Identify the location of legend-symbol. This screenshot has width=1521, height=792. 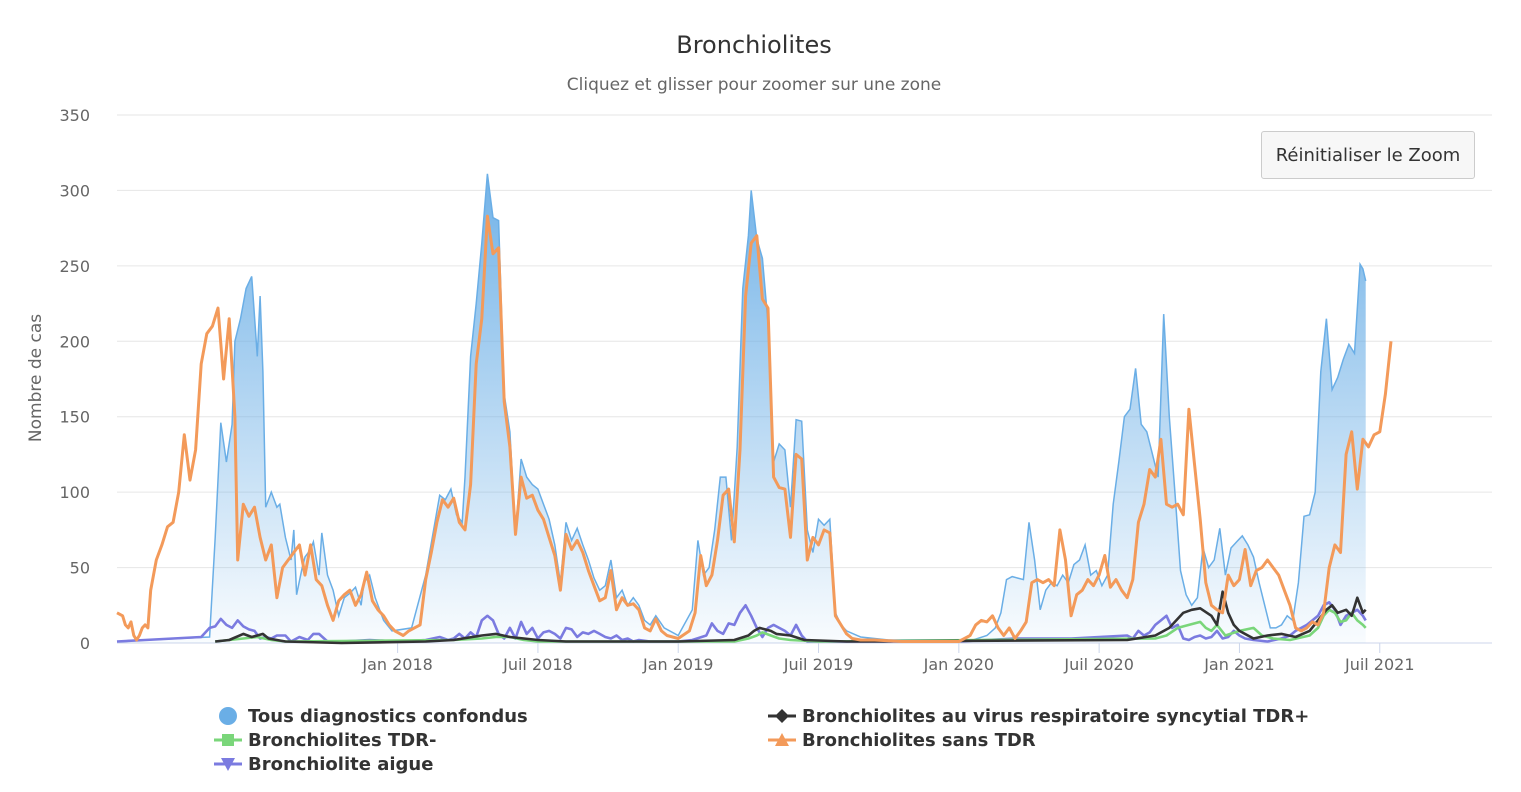
(228, 716).